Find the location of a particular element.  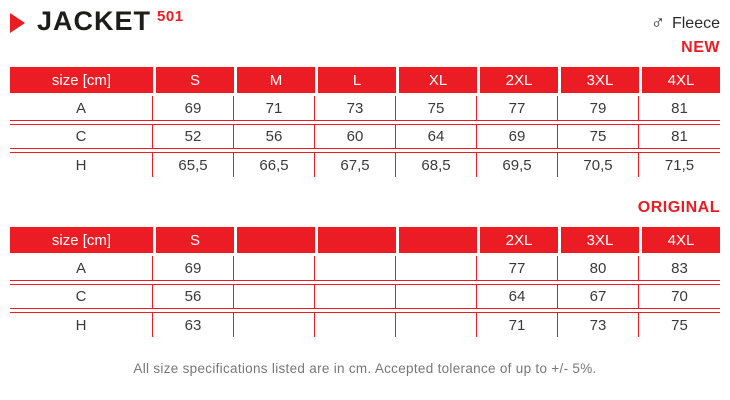

original-badge: ORIGINAL is located at coordinates (678, 207).